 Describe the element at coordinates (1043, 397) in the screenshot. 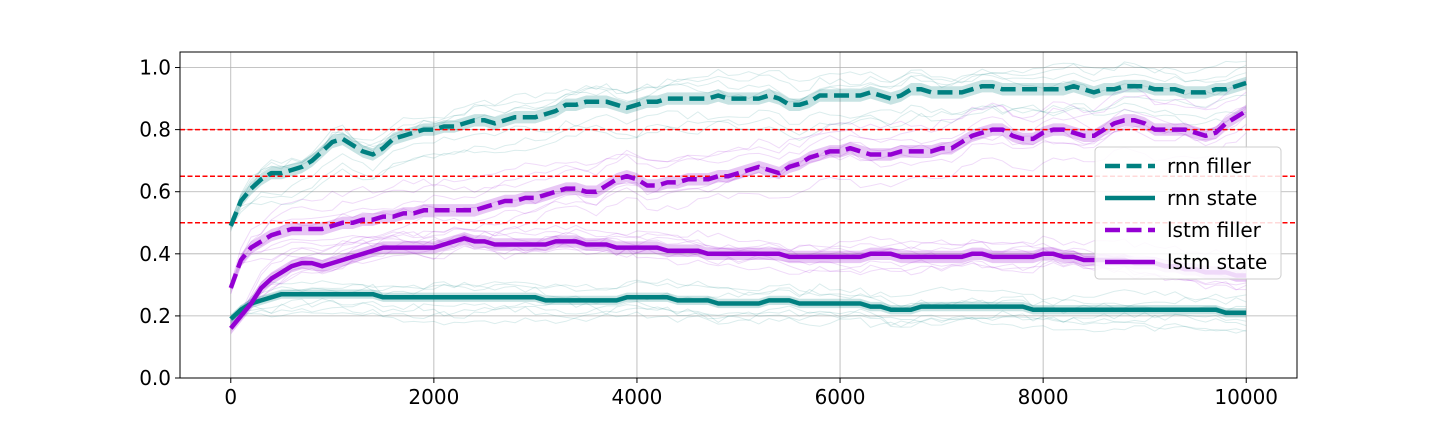

I see `x-tick-label: 8000` at that location.